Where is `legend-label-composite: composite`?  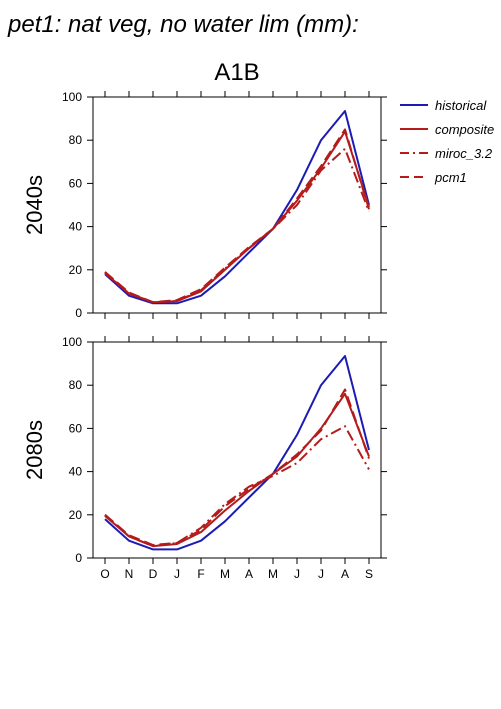
legend-label-composite: composite is located at coordinates (464, 129).